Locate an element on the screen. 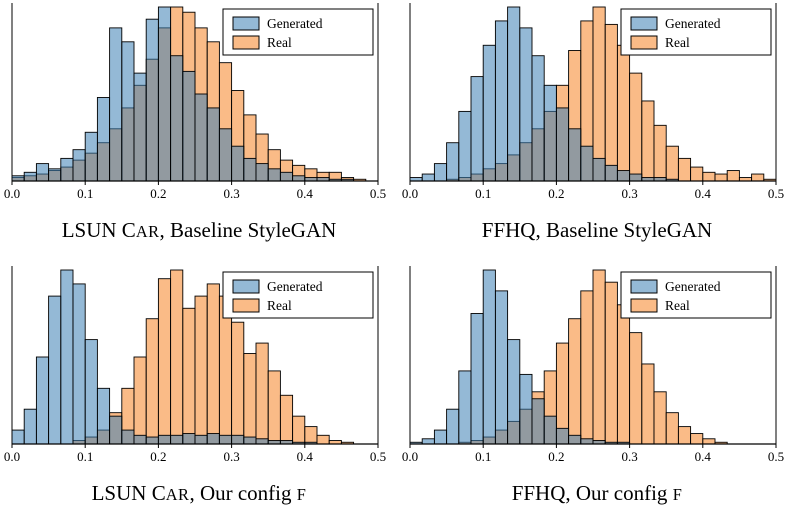 The width and height of the screenshot is (796, 519). x-tick-label: 0.1 is located at coordinates (483, 456).